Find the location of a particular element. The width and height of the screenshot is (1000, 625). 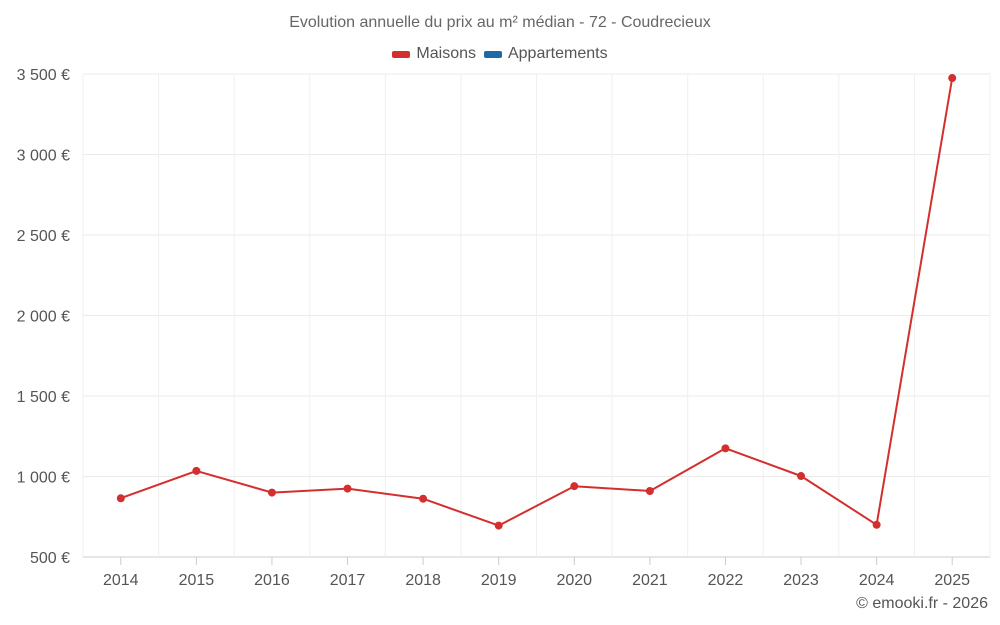

data-point-maisons-2025 is located at coordinates (952, 78).